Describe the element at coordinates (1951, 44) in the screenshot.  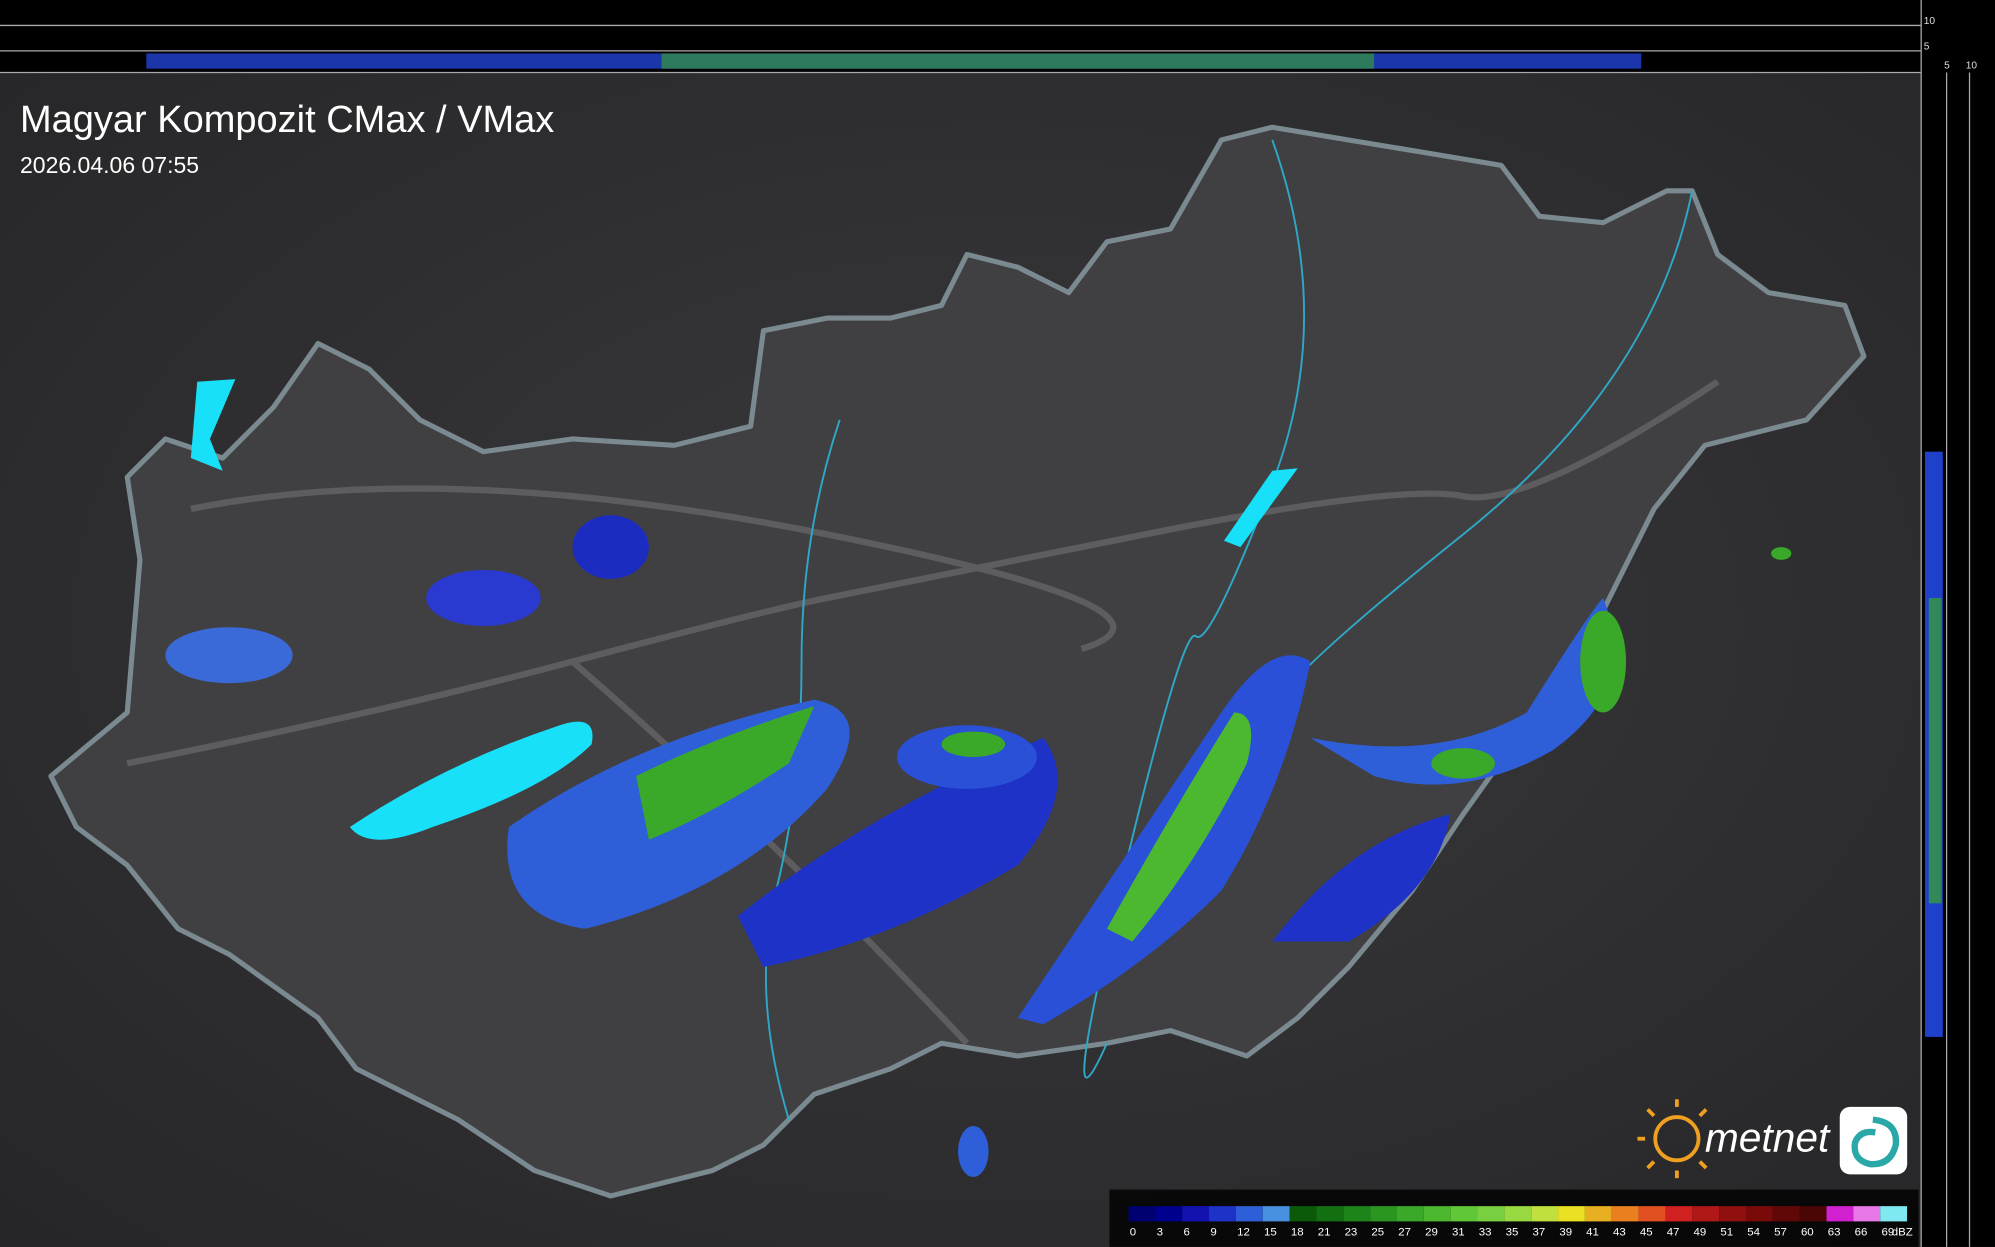
I see `profile-axis-labels: 10 5 5 10` at that location.